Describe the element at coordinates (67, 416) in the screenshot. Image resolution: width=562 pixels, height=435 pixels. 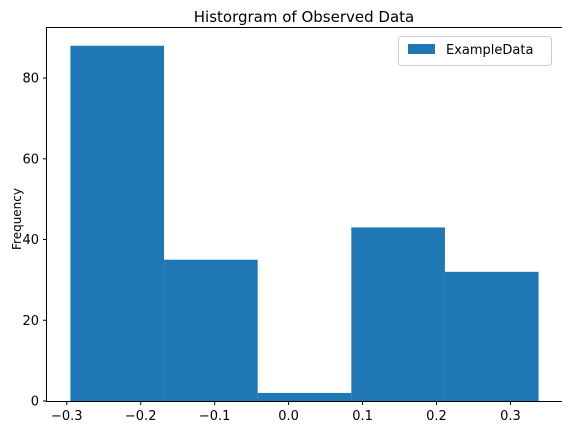
I see `x-tick-label: −0.3` at that location.